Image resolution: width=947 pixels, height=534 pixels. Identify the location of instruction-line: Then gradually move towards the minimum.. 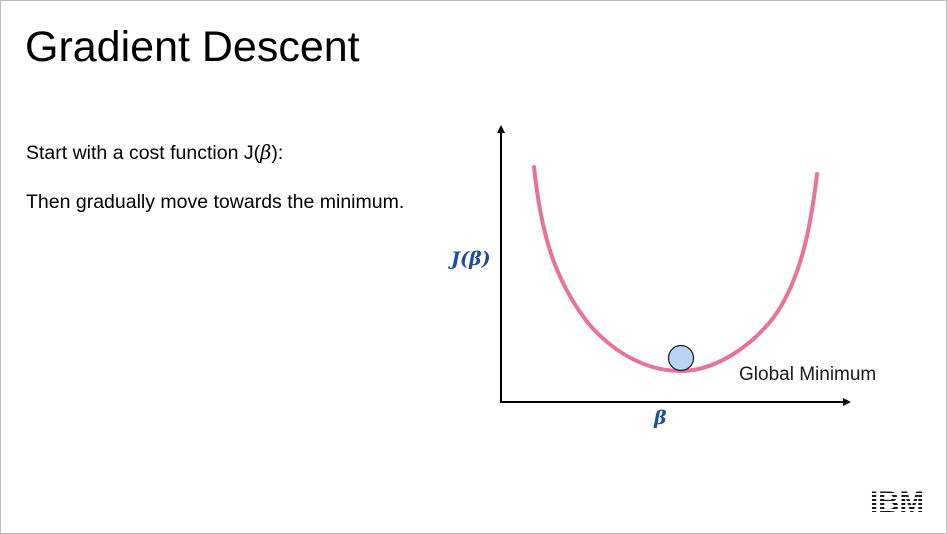
(215, 202).